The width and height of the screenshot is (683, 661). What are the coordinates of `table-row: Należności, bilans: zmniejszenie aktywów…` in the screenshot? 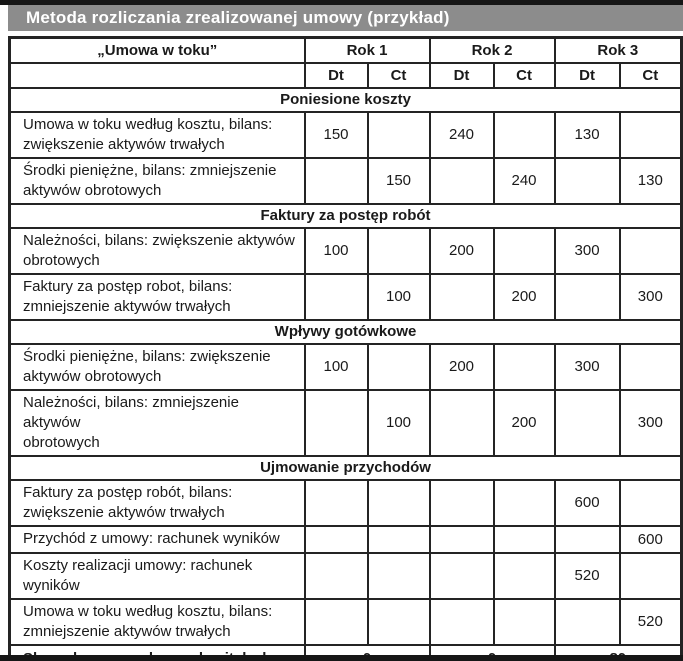 It's located at (345, 422).